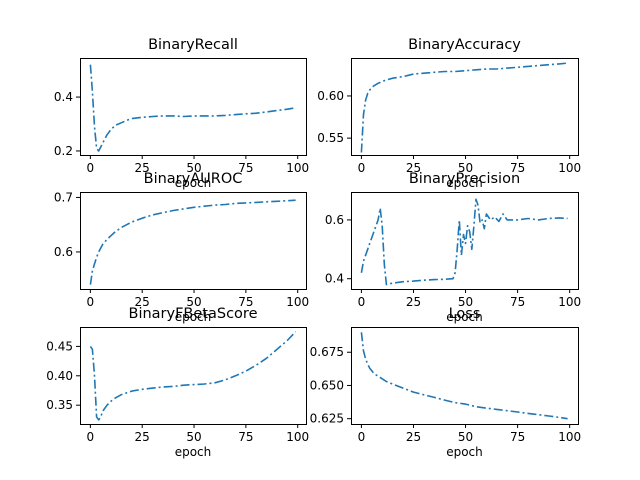  What do you see at coordinates (63, 197) in the screenshot?
I see `y-tick-label: 0.7` at bounding box center [63, 197].